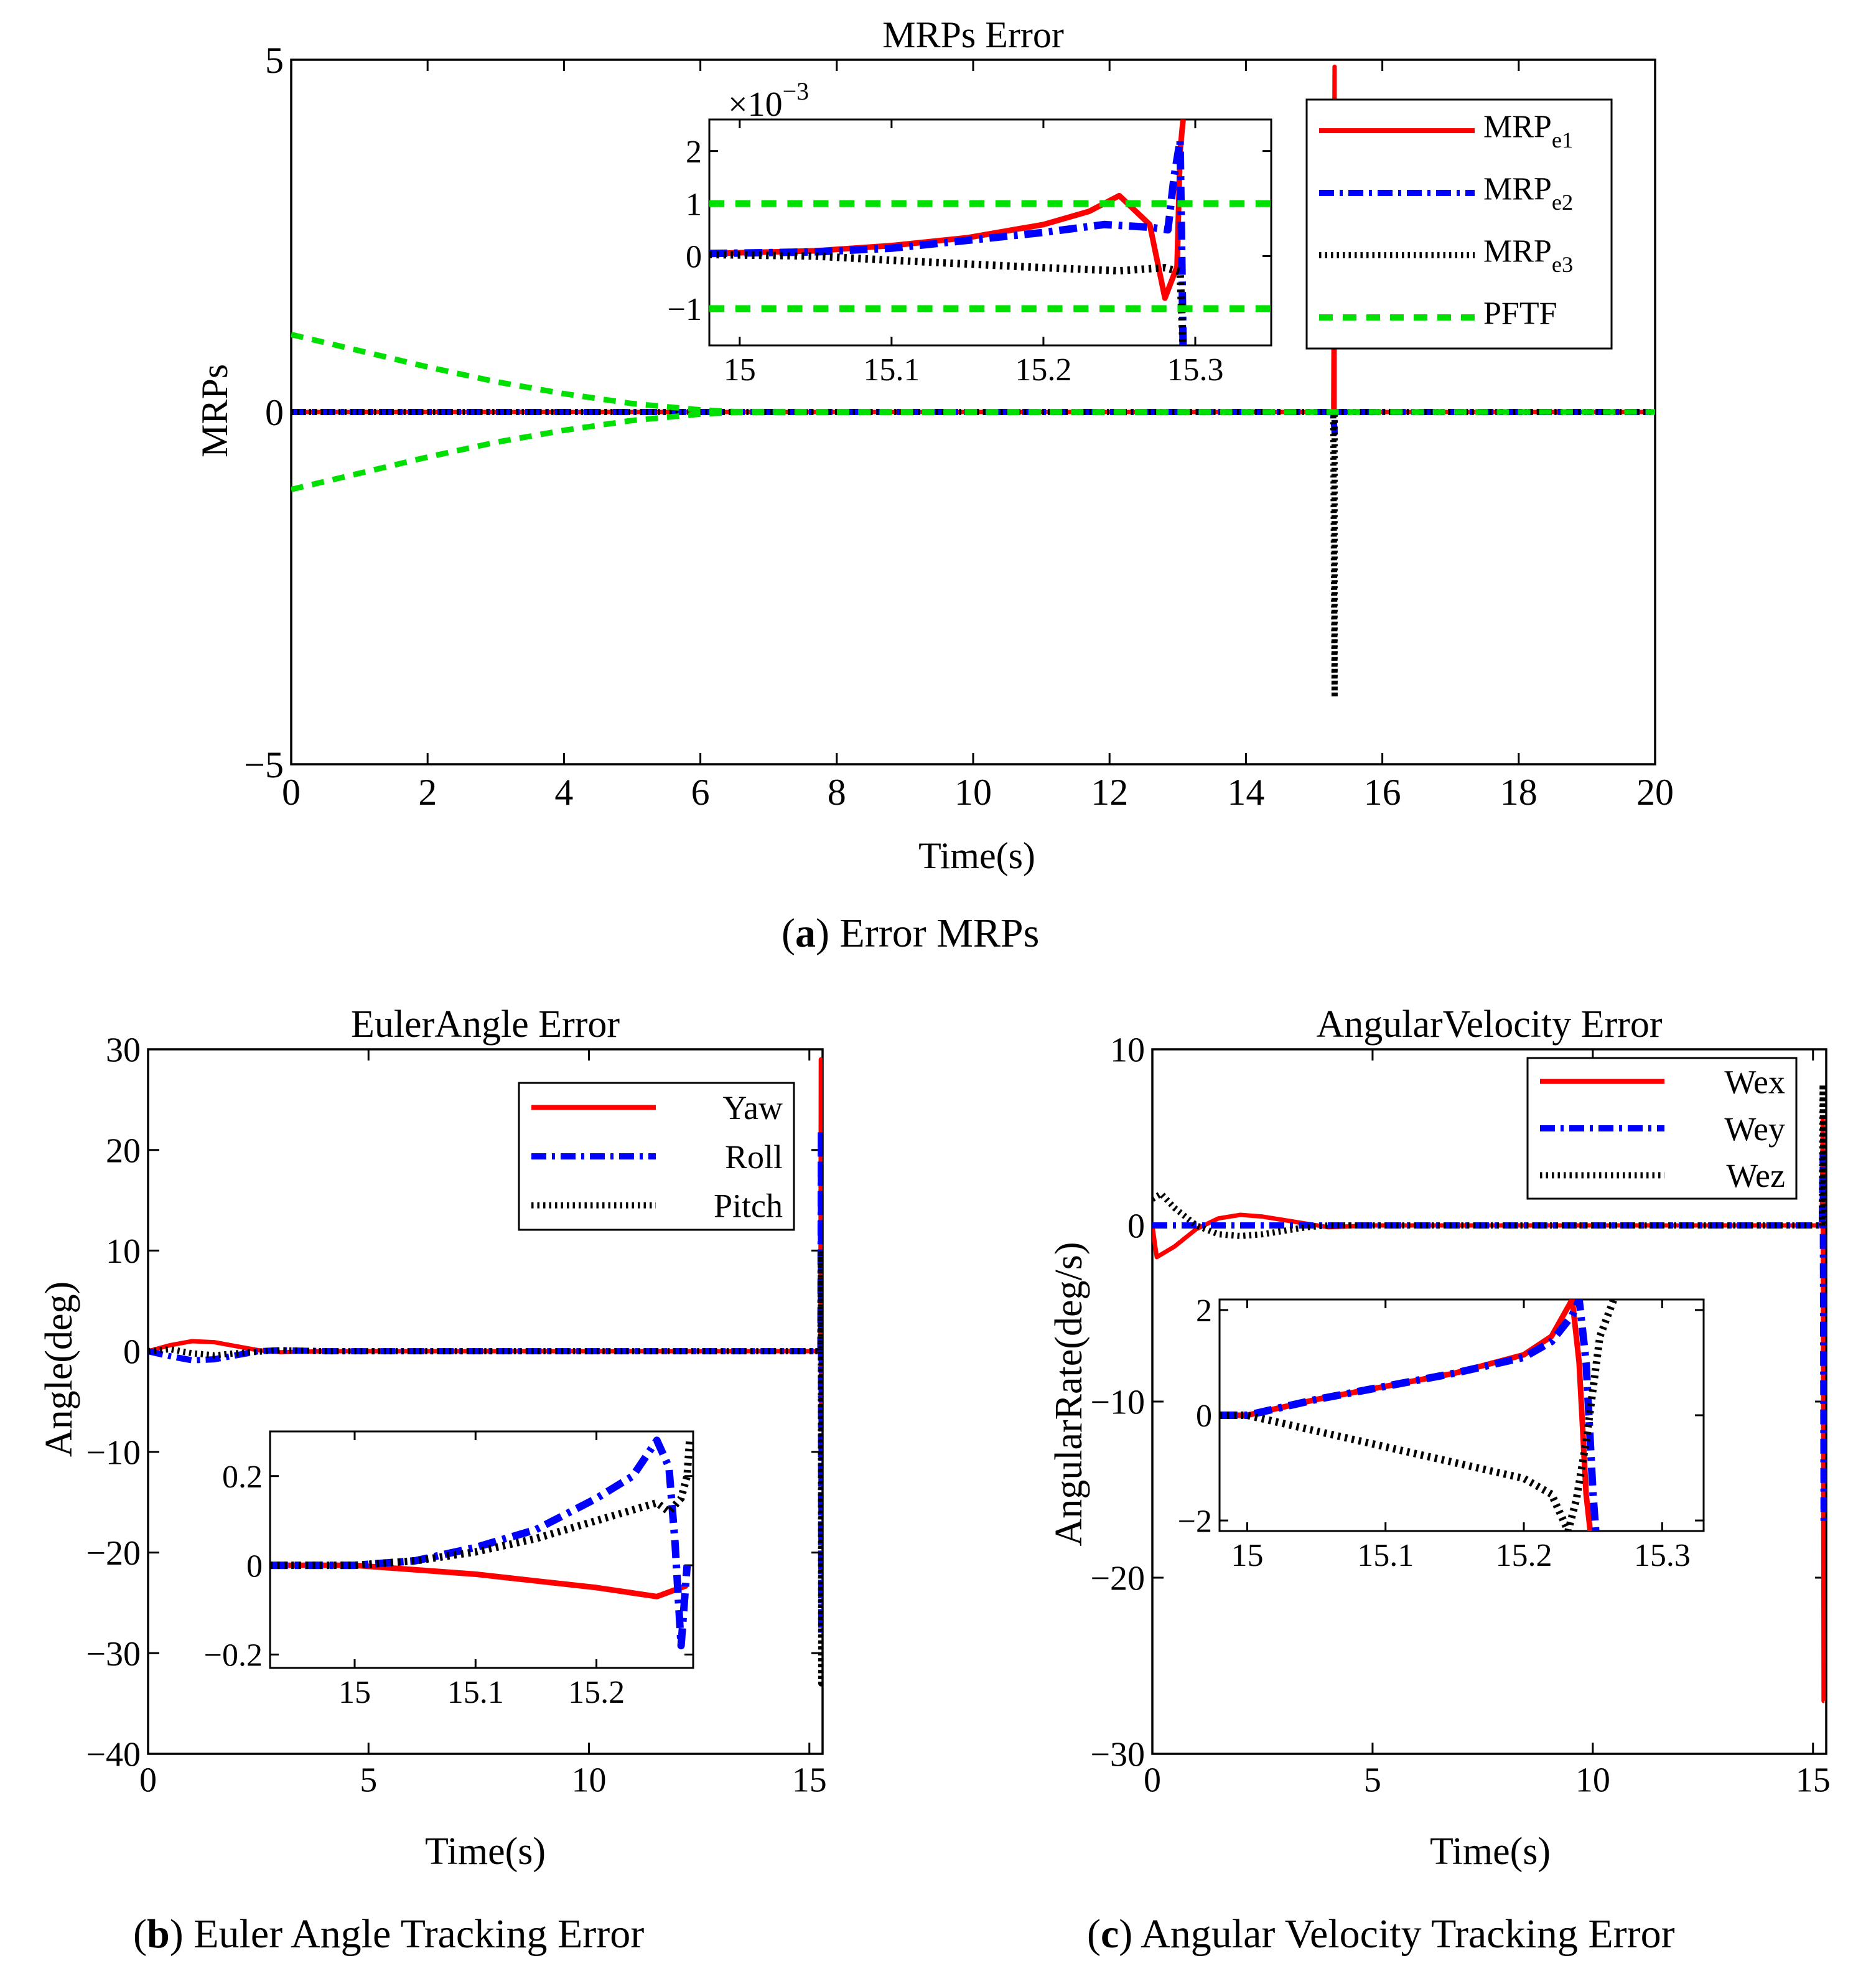  I want to click on chart-a-xtick-label: 10, so click(973, 792).